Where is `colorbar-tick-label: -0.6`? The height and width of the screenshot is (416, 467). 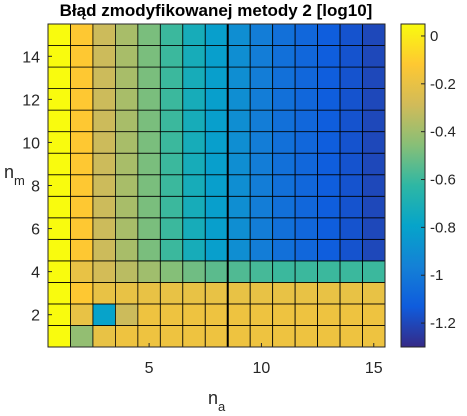 colorbar-tick-label: -0.6 is located at coordinates (443, 180).